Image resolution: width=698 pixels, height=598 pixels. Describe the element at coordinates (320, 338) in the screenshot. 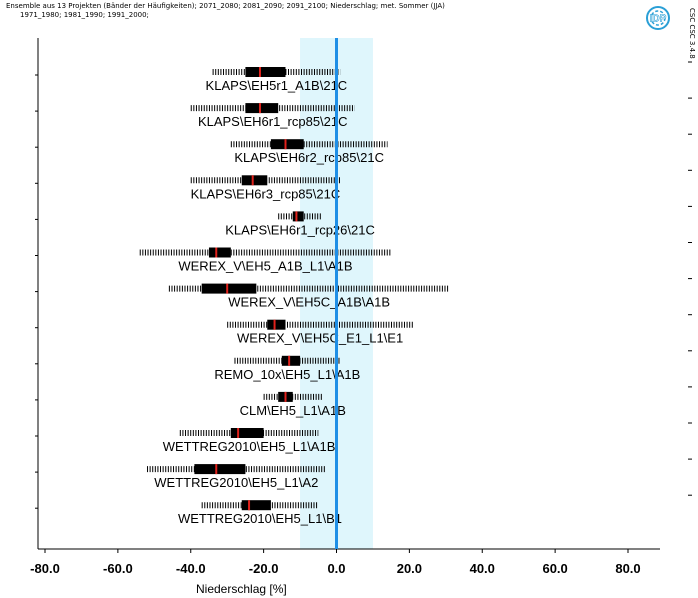

I see `series-label: WEREX_V\EH5C_E1_L1\E1` at that location.